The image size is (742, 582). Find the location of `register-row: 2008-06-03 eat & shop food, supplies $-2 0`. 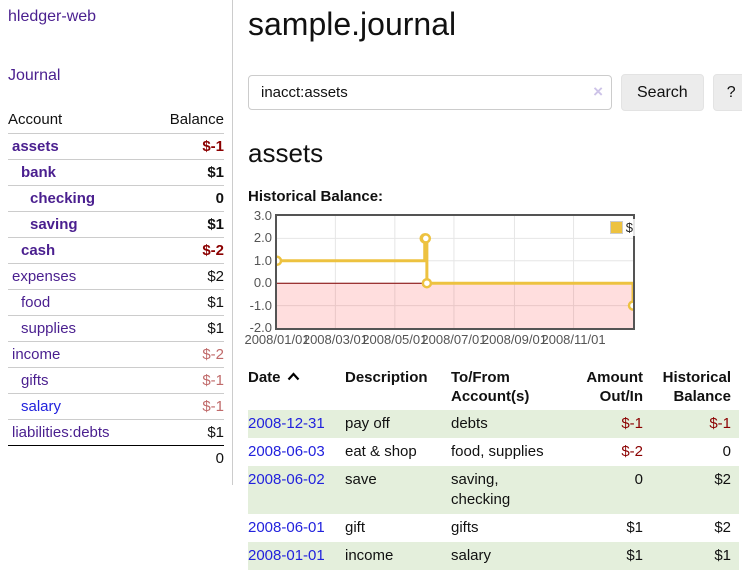

register-row: 2008-06-03 eat & shop food, supplies $-2 0 is located at coordinates (493, 452).